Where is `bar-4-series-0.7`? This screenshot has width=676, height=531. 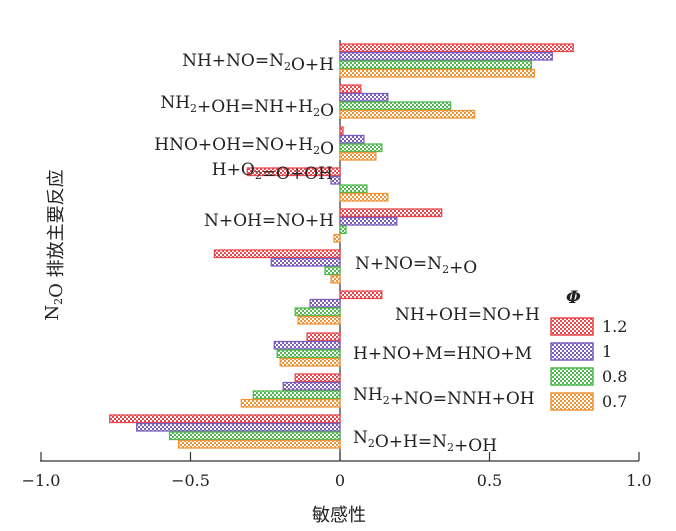 bar-4-series-0.7 is located at coordinates (364, 197).